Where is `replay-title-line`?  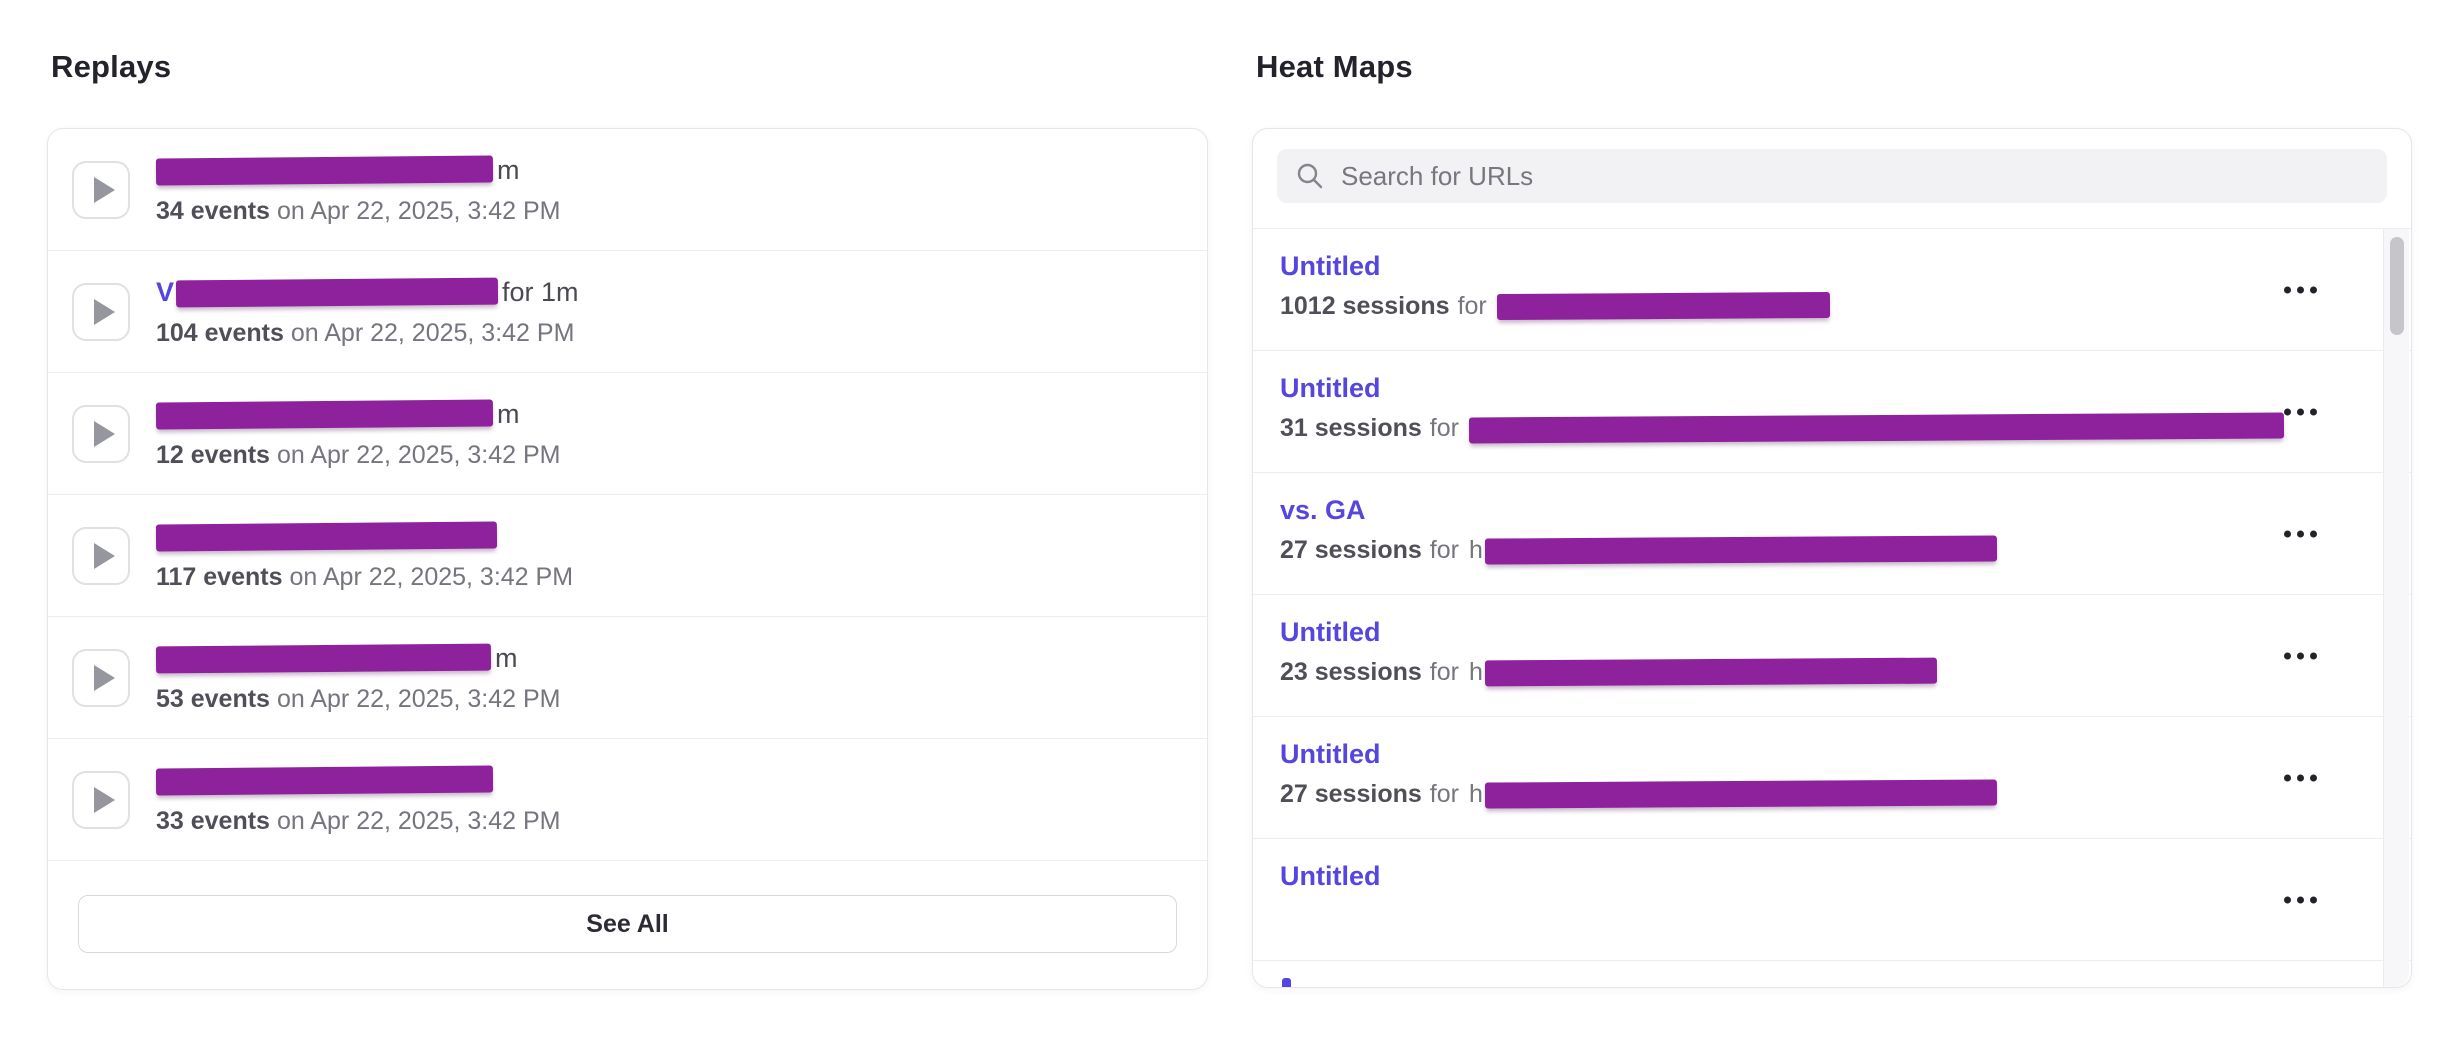
replay-title-line is located at coordinates (358, 781).